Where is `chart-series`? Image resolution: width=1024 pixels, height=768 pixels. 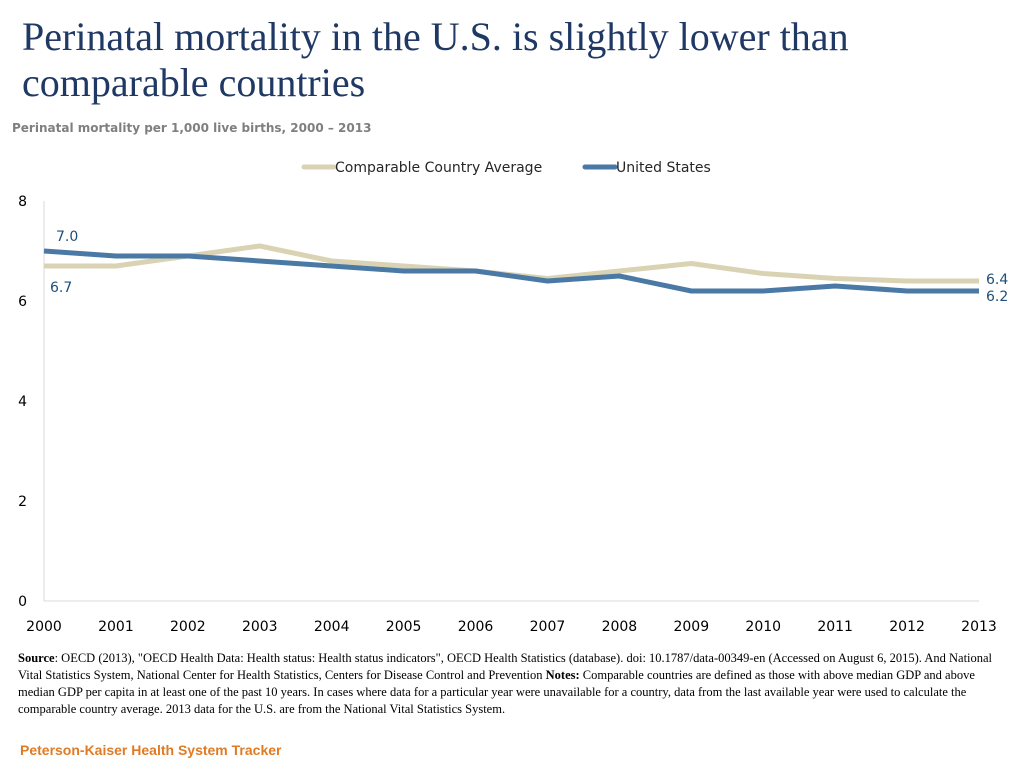 chart-series is located at coordinates (511, 268).